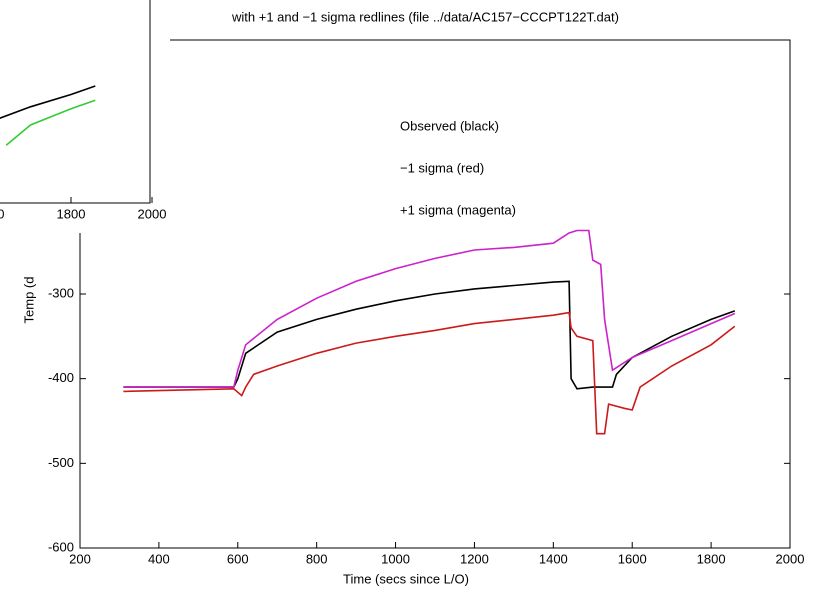 The width and height of the screenshot is (828, 590). Describe the element at coordinates (61, 546) in the screenshot. I see `y-tick-label: -600` at that location.